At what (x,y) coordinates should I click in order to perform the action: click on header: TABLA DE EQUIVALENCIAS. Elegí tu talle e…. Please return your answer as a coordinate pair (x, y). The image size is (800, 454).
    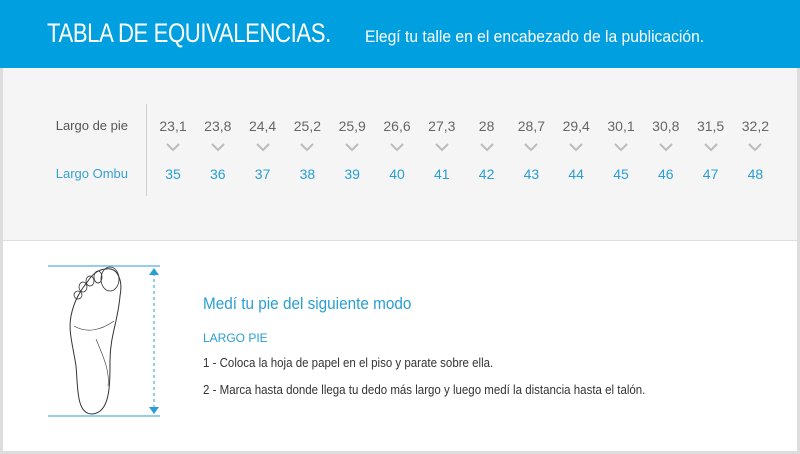
    Looking at the image, I should click on (400, 34).